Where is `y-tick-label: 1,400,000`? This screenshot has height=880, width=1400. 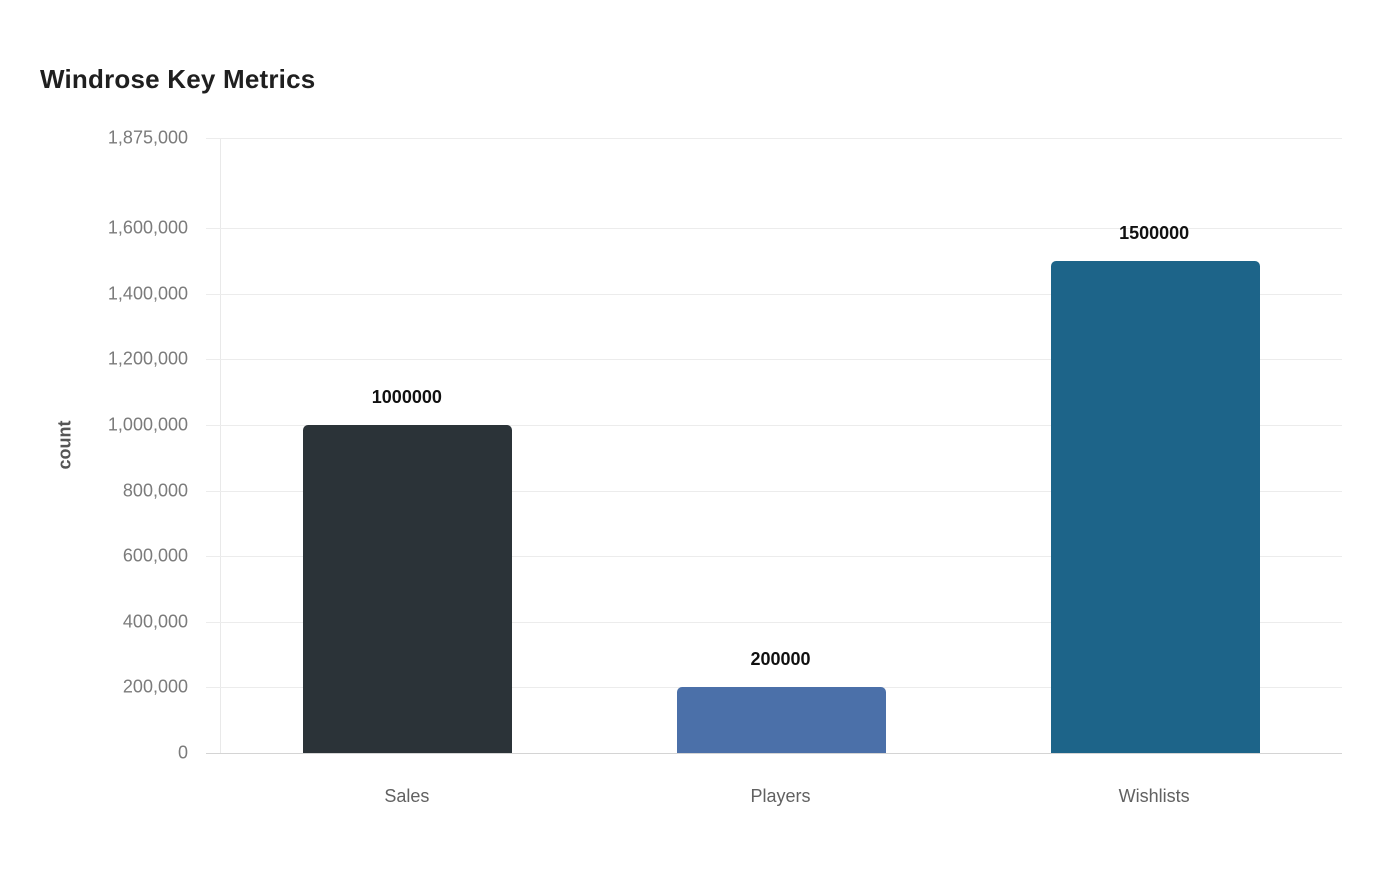 y-tick-label: 1,400,000 is located at coordinates (147, 293).